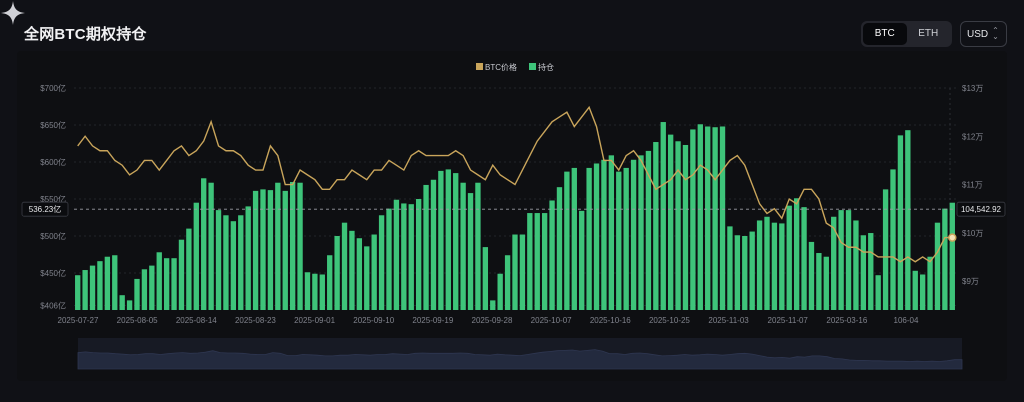  I want to click on sparkle-icon, so click(13, 13).